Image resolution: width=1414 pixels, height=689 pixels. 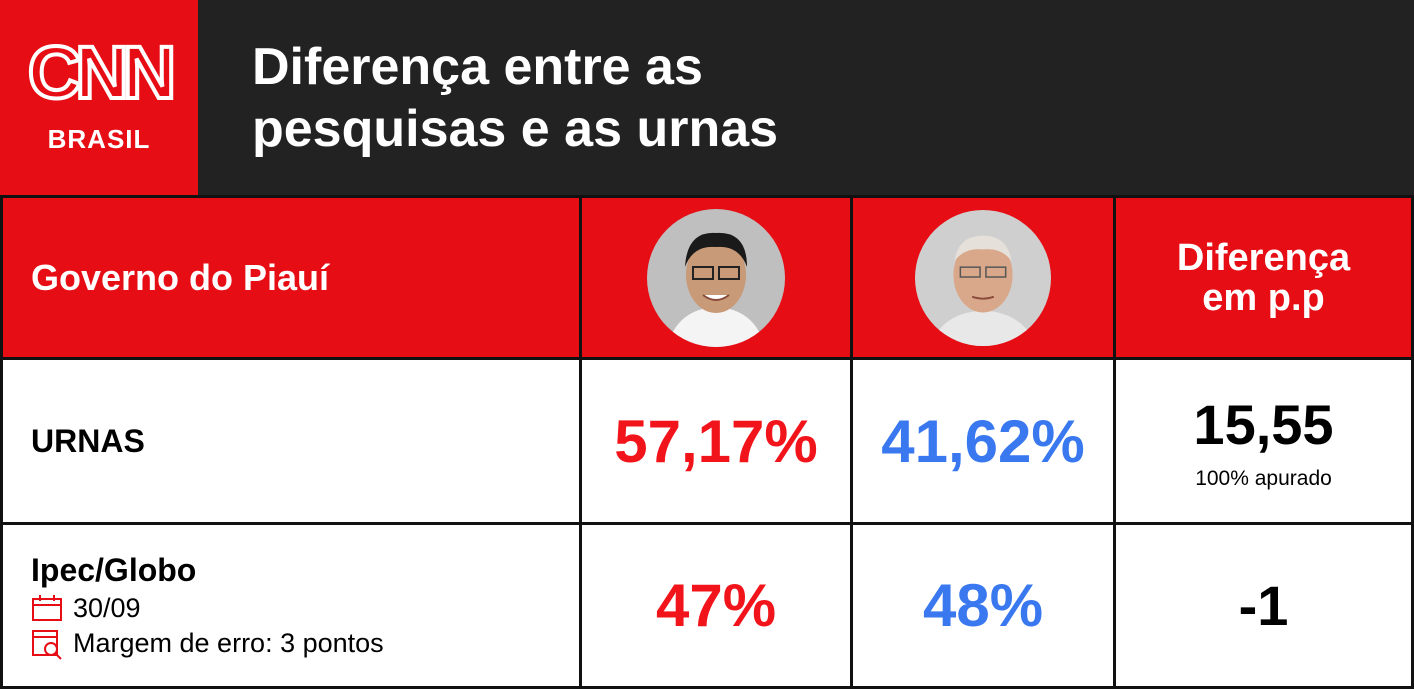 What do you see at coordinates (88, 440) in the screenshot?
I see `row-label: URNAS` at bounding box center [88, 440].